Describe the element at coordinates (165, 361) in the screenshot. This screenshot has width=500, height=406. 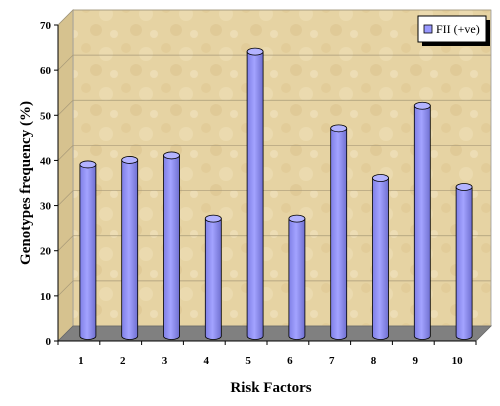
I see `x-tick-label: 3` at that location.